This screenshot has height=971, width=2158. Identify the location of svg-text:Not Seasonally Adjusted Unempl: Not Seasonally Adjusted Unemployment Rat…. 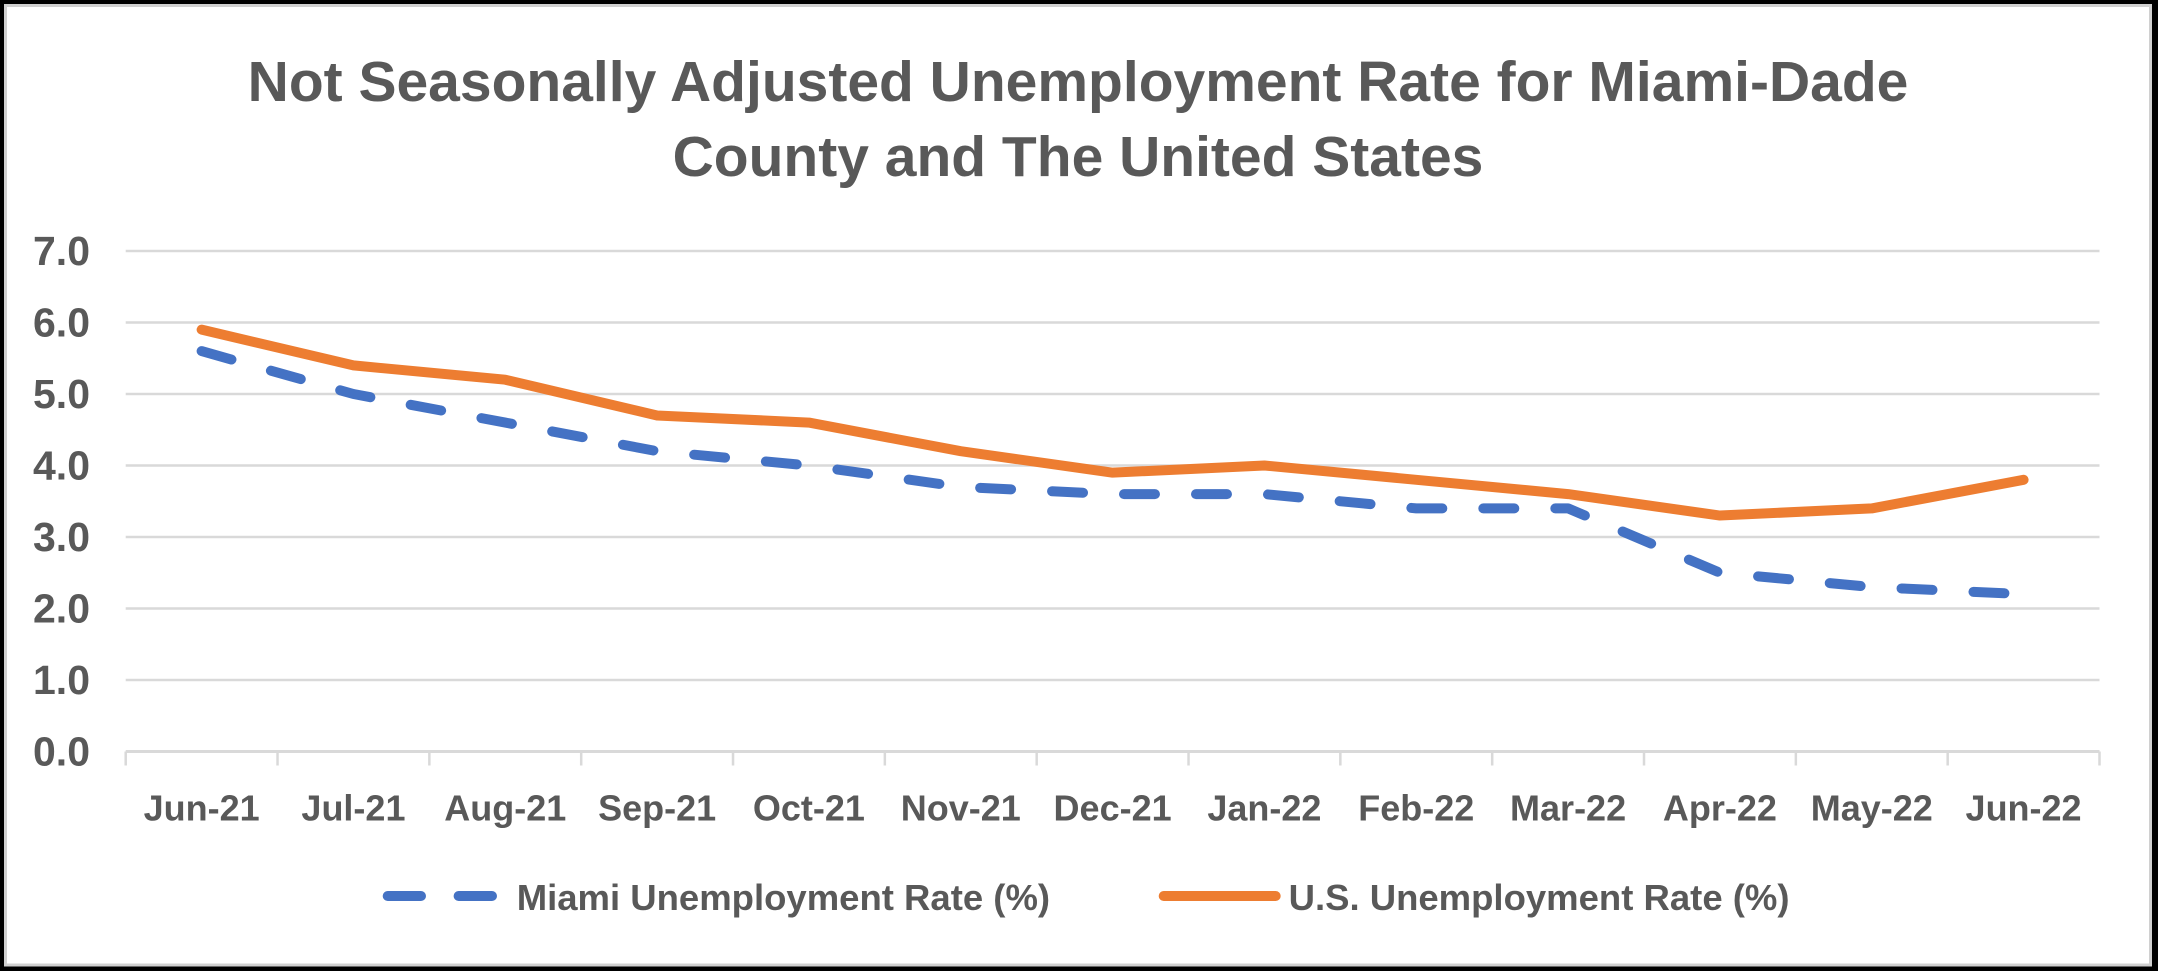
(1078, 82).